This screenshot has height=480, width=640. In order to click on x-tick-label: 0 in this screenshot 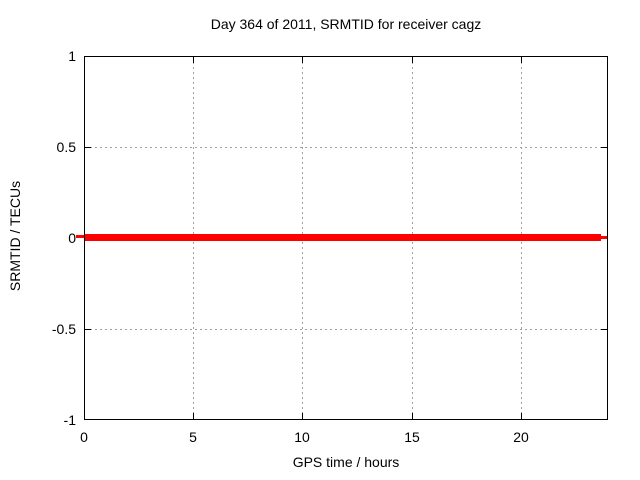, I will do `click(84, 437)`.